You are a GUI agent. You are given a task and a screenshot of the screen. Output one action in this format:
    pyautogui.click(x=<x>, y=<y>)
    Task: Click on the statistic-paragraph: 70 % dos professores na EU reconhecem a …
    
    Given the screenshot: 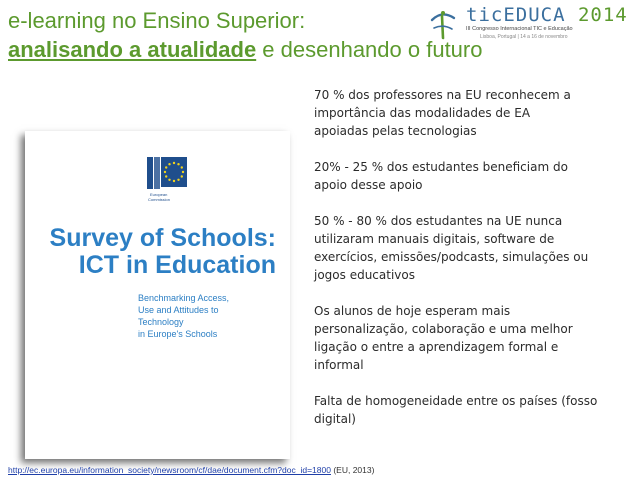 What is the action you would take?
    pyautogui.click(x=472, y=113)
    